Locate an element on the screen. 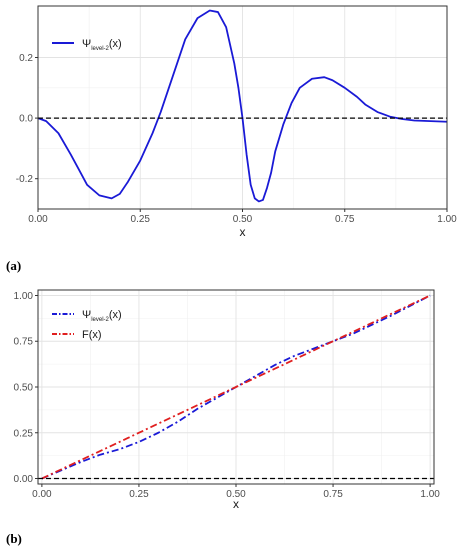 This screenshot has height=550, width=461. y-tick-label: 0.50 is located at coordinates (24, 388).